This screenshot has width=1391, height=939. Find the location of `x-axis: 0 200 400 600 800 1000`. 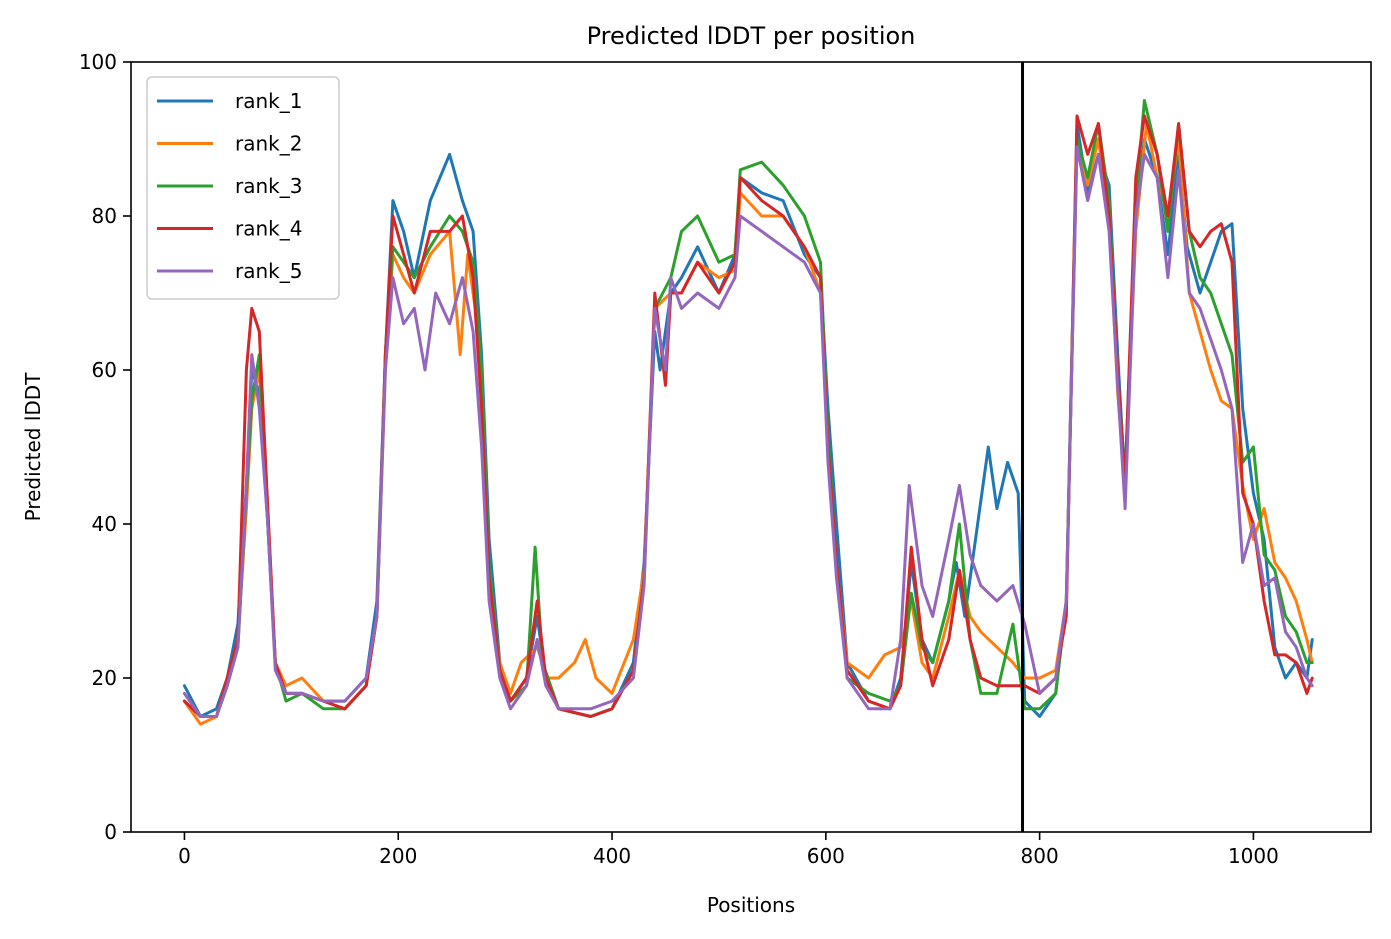

x-axis: 0 200 400 600 800 1000 is located at coordinates (728, 850).